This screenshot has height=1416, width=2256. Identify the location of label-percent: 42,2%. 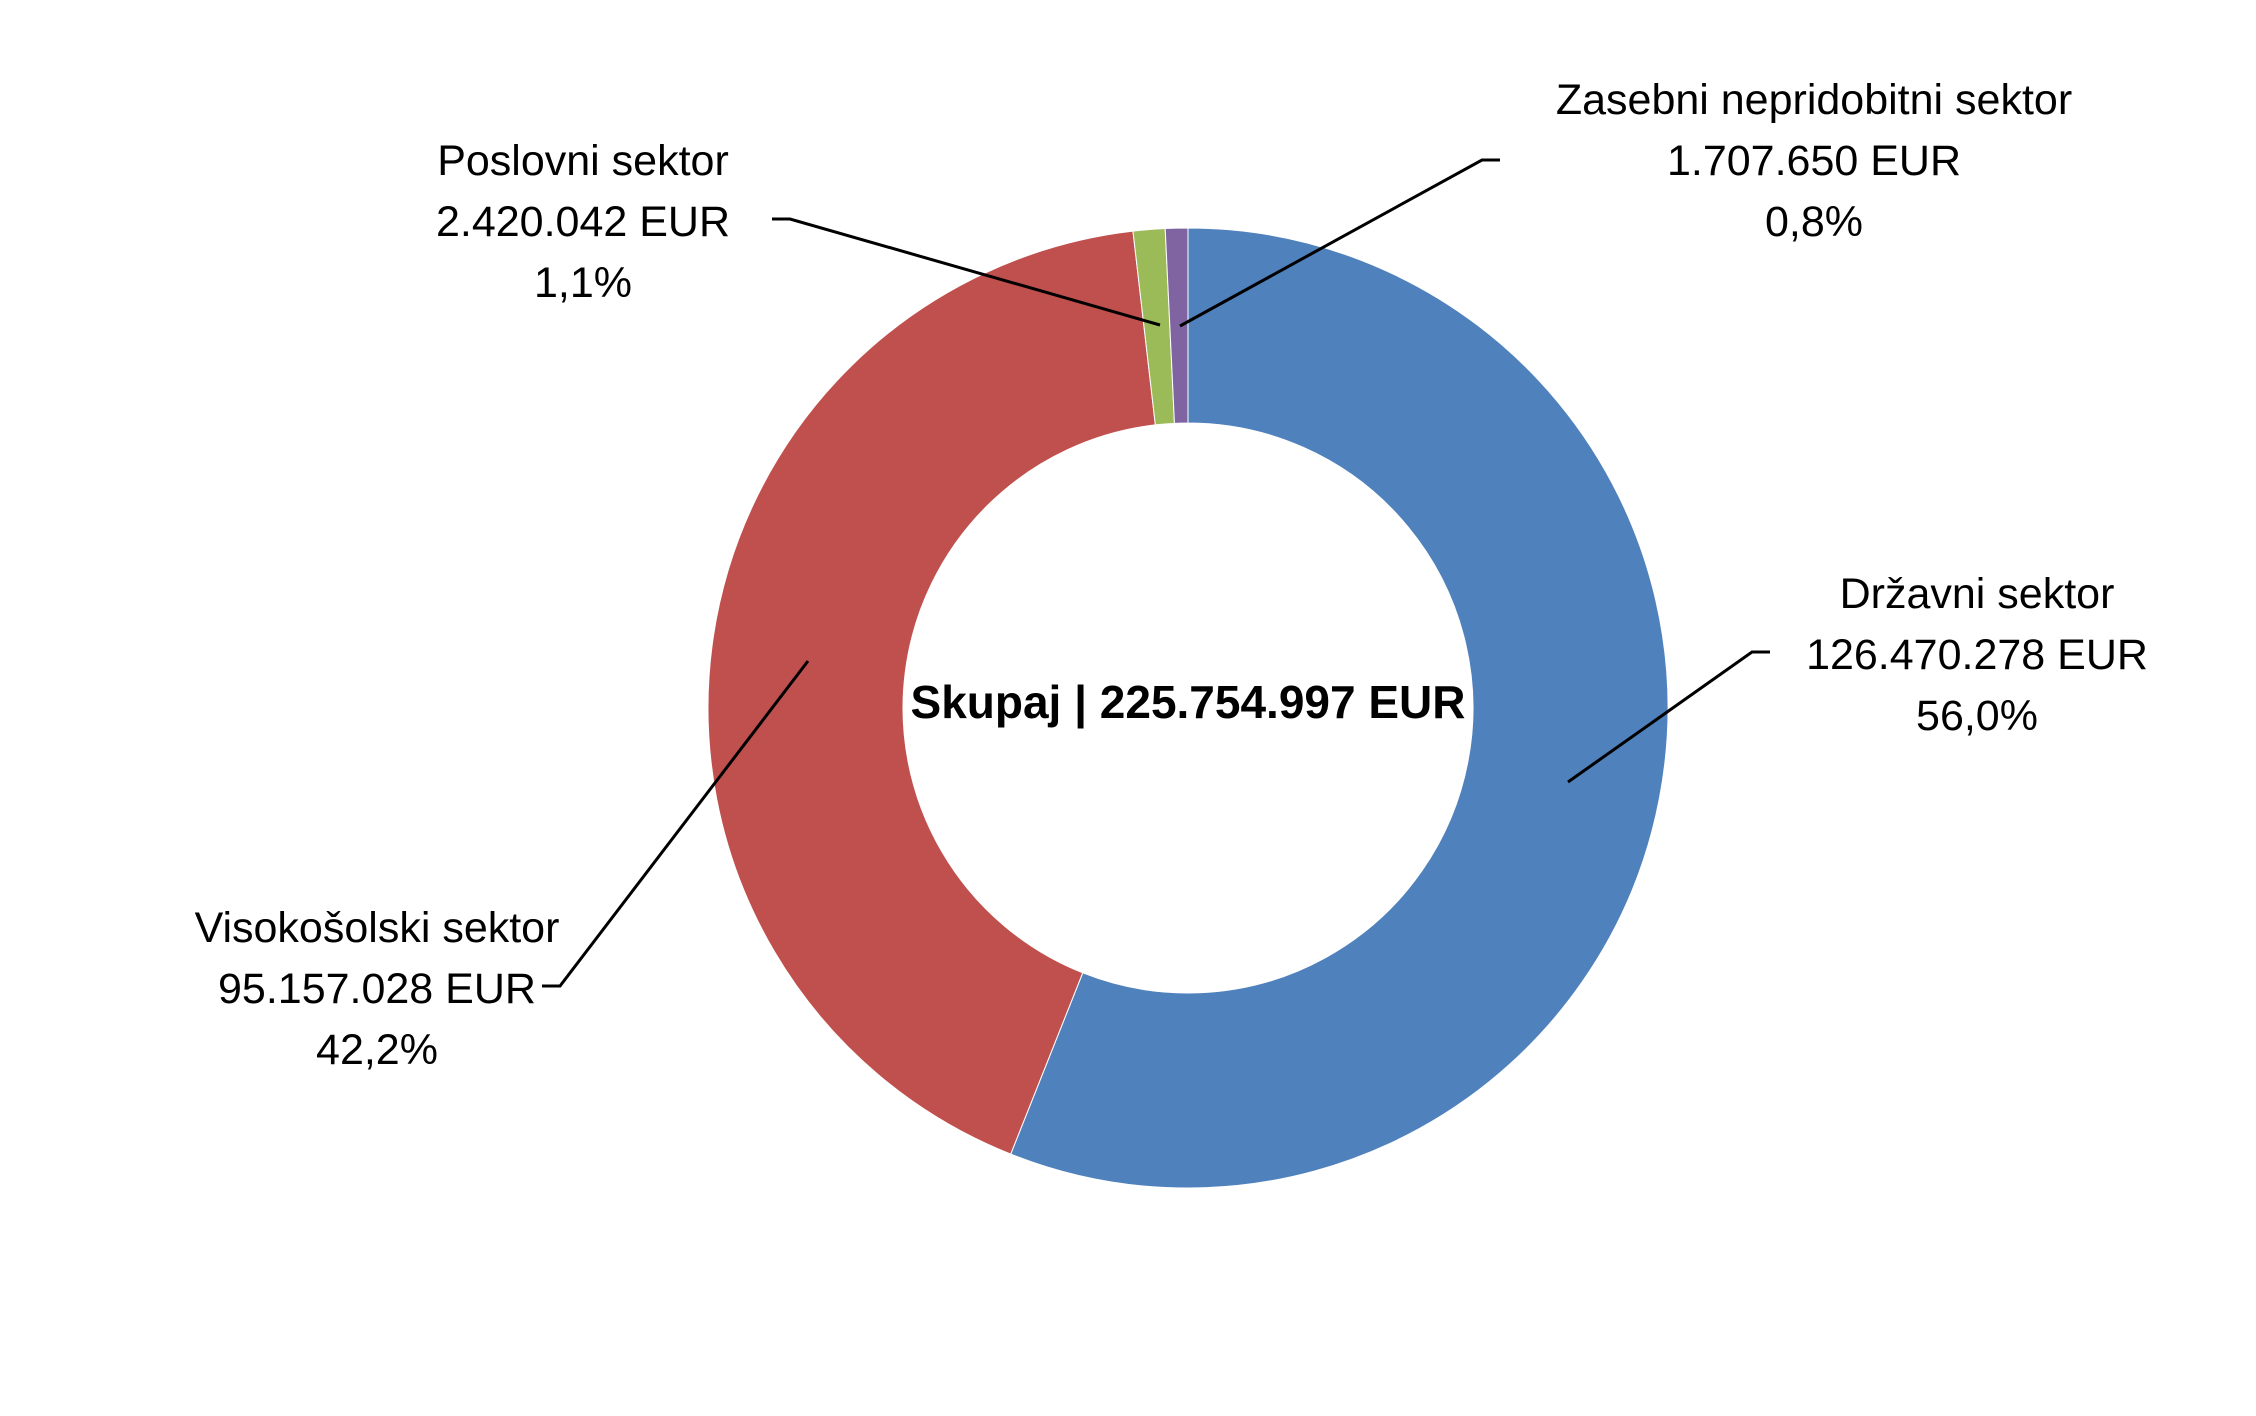
(377, 1050).